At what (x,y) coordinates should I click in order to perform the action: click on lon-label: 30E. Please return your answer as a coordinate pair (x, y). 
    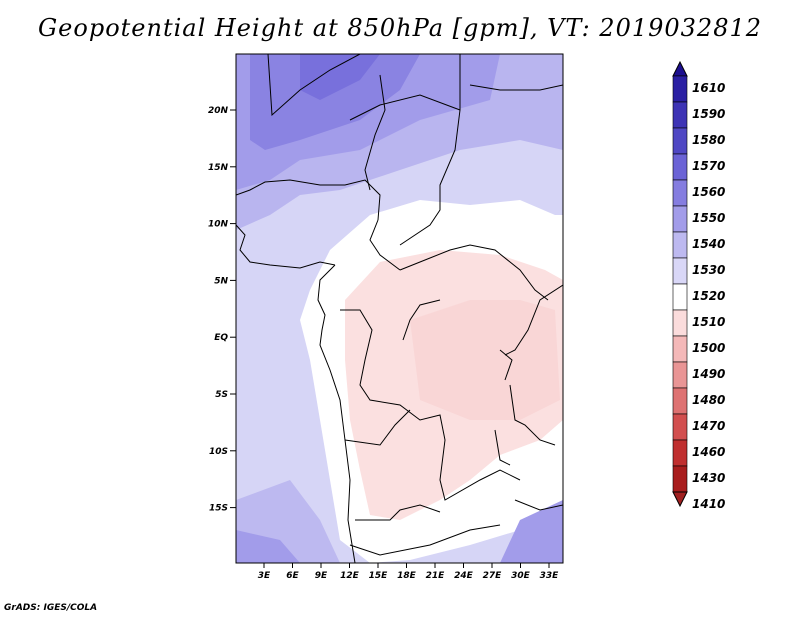
    Looking at the image, I should click on (521, 576).